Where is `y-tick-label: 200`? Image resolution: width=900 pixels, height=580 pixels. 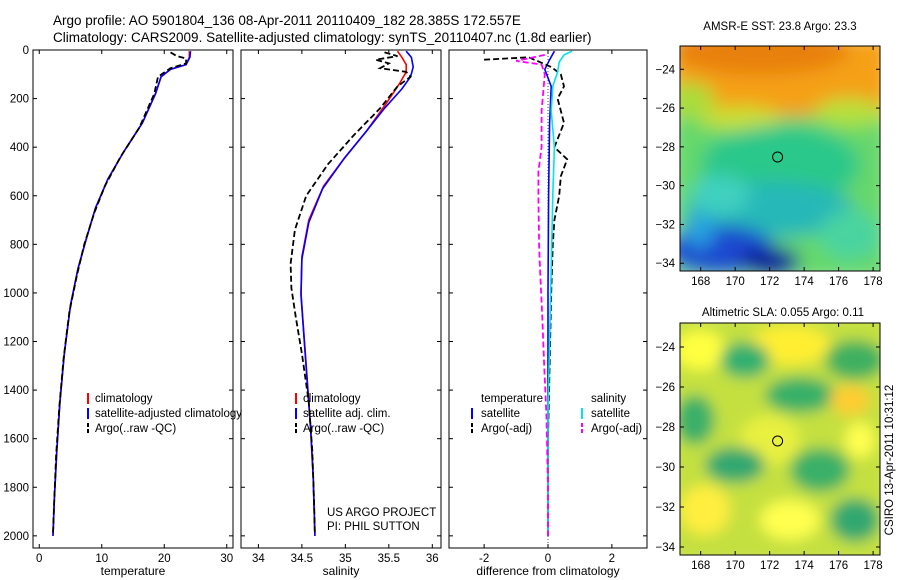 y-tick-label: 200 is located at coordinates (19, 100).